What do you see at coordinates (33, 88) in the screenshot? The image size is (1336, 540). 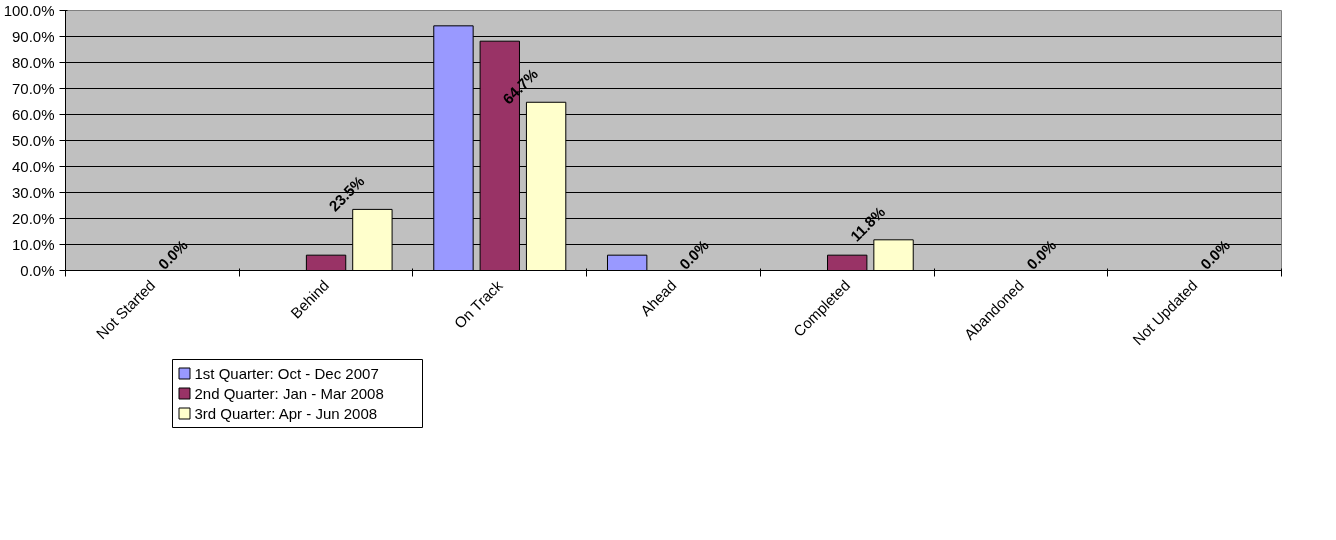 I see `y-tick-label: 70.0%` at bounding box center [33, 88].